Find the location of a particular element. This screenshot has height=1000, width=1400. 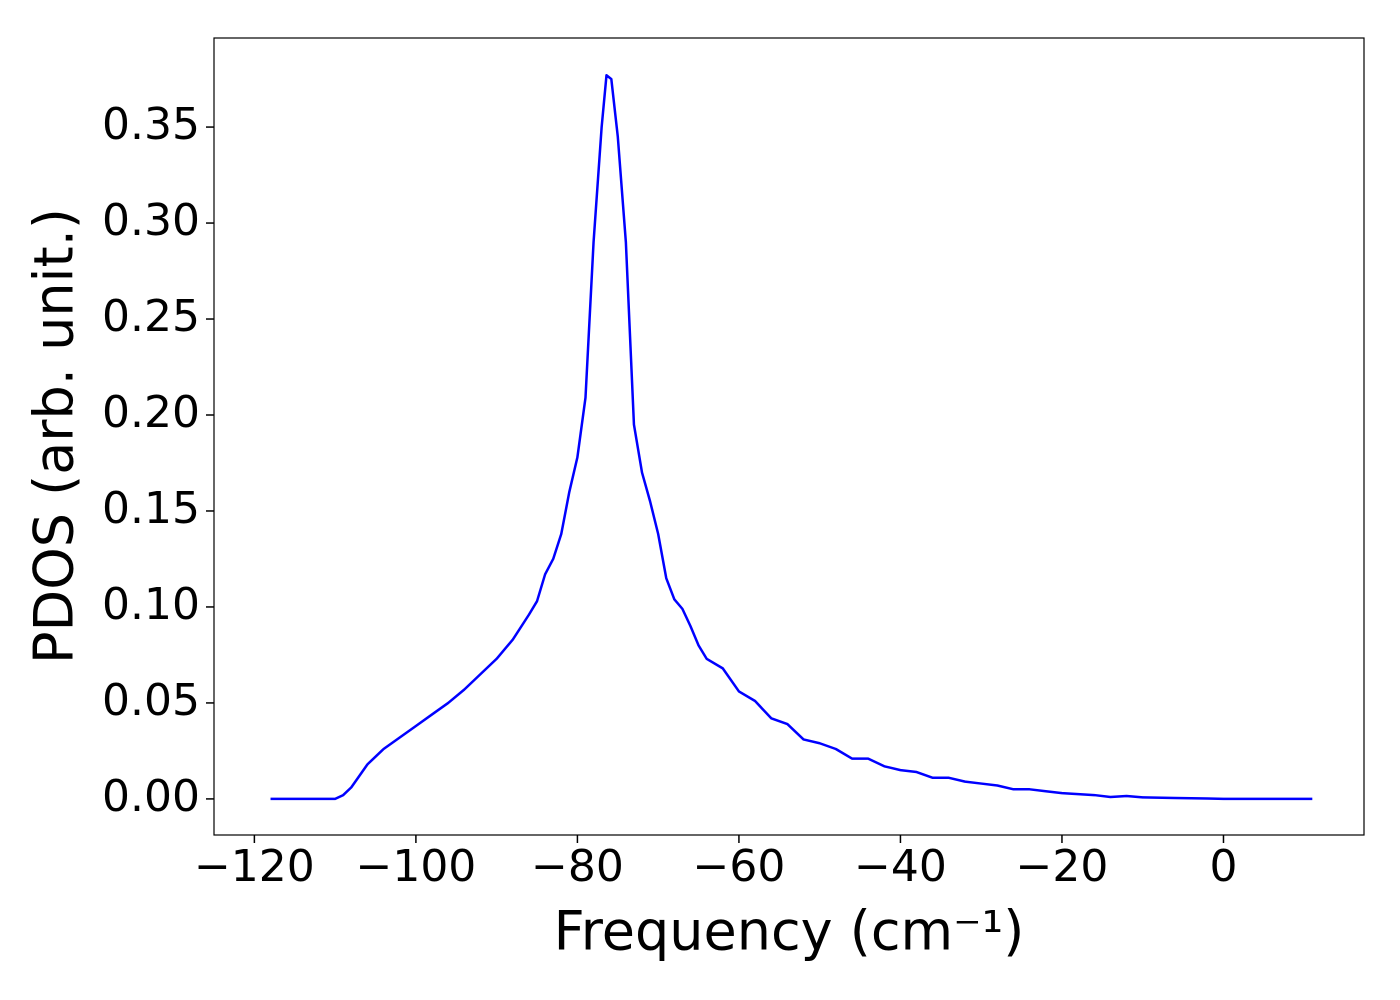

y-tick-label: 0.15 is located at coordinates (151, 508).